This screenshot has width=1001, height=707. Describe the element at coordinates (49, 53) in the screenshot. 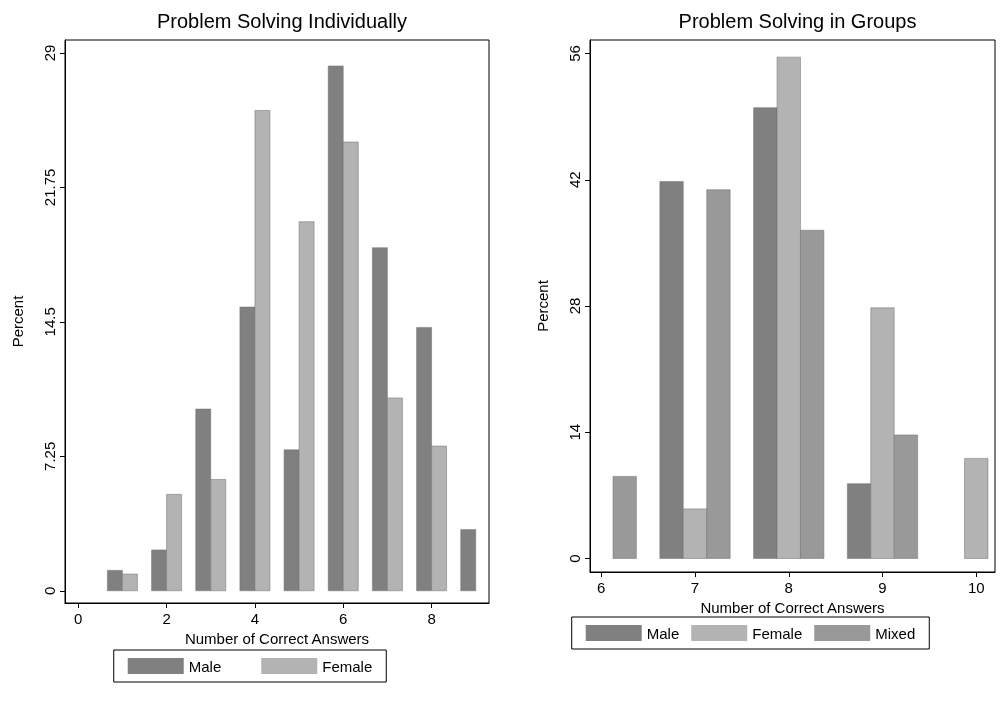

I see `y-tick-label: 29` at that location.